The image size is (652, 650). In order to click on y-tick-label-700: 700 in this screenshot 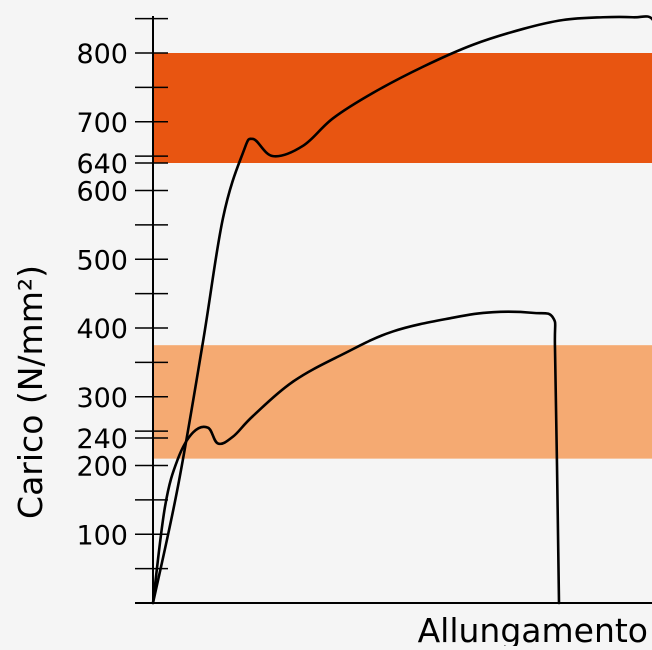, I will do `click(102, 123)`.